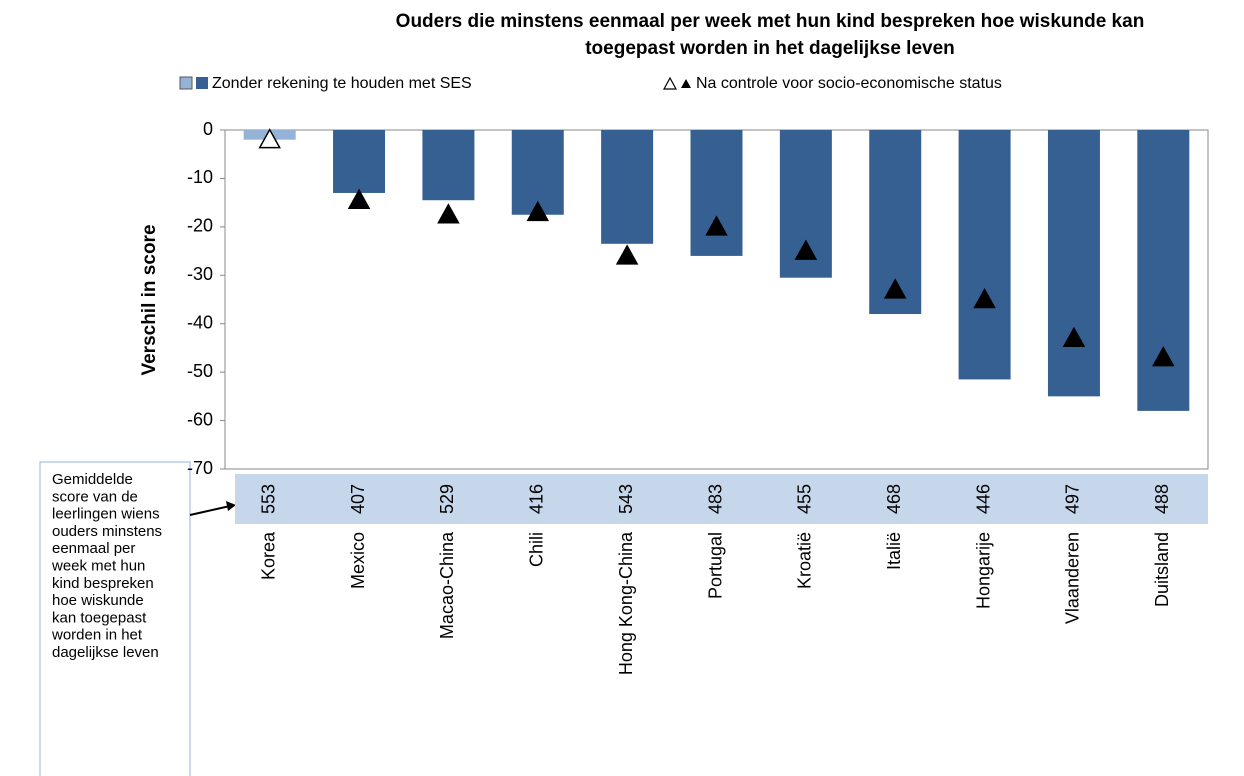 This screenshot has height=776, width=1244. I want to click on x-tick-label: Mexico, so click(358, 560).